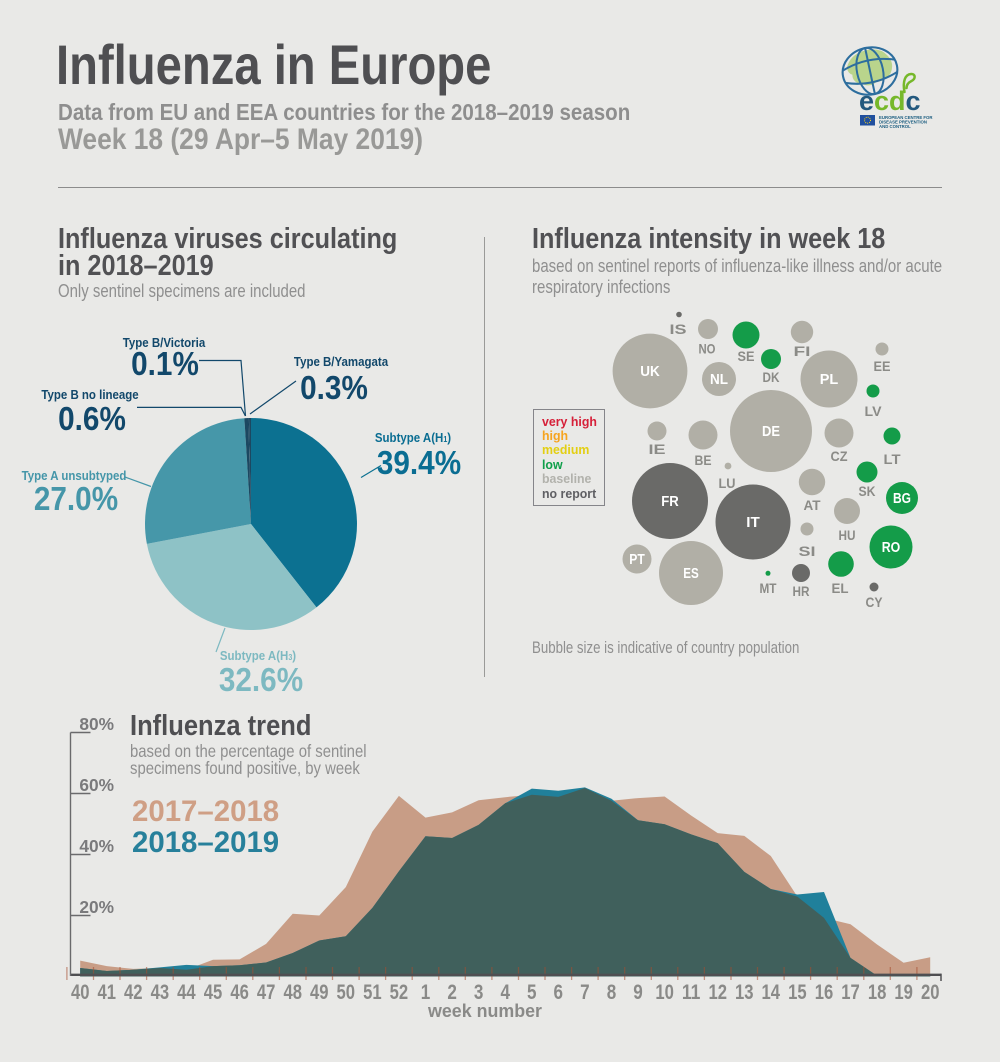  Describe the element at coordinates (867, 491) in the screenshot. I see `svg-text: SK` at that location.